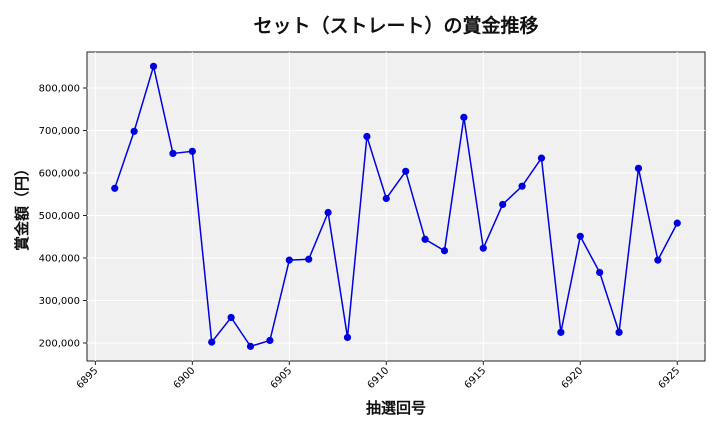 This screenshot has width=720, height=432. What do you see at coordinates (59, 258) in the screenshot?
I see `y-tick-label: 400,000` at bounding box center [59, 258].